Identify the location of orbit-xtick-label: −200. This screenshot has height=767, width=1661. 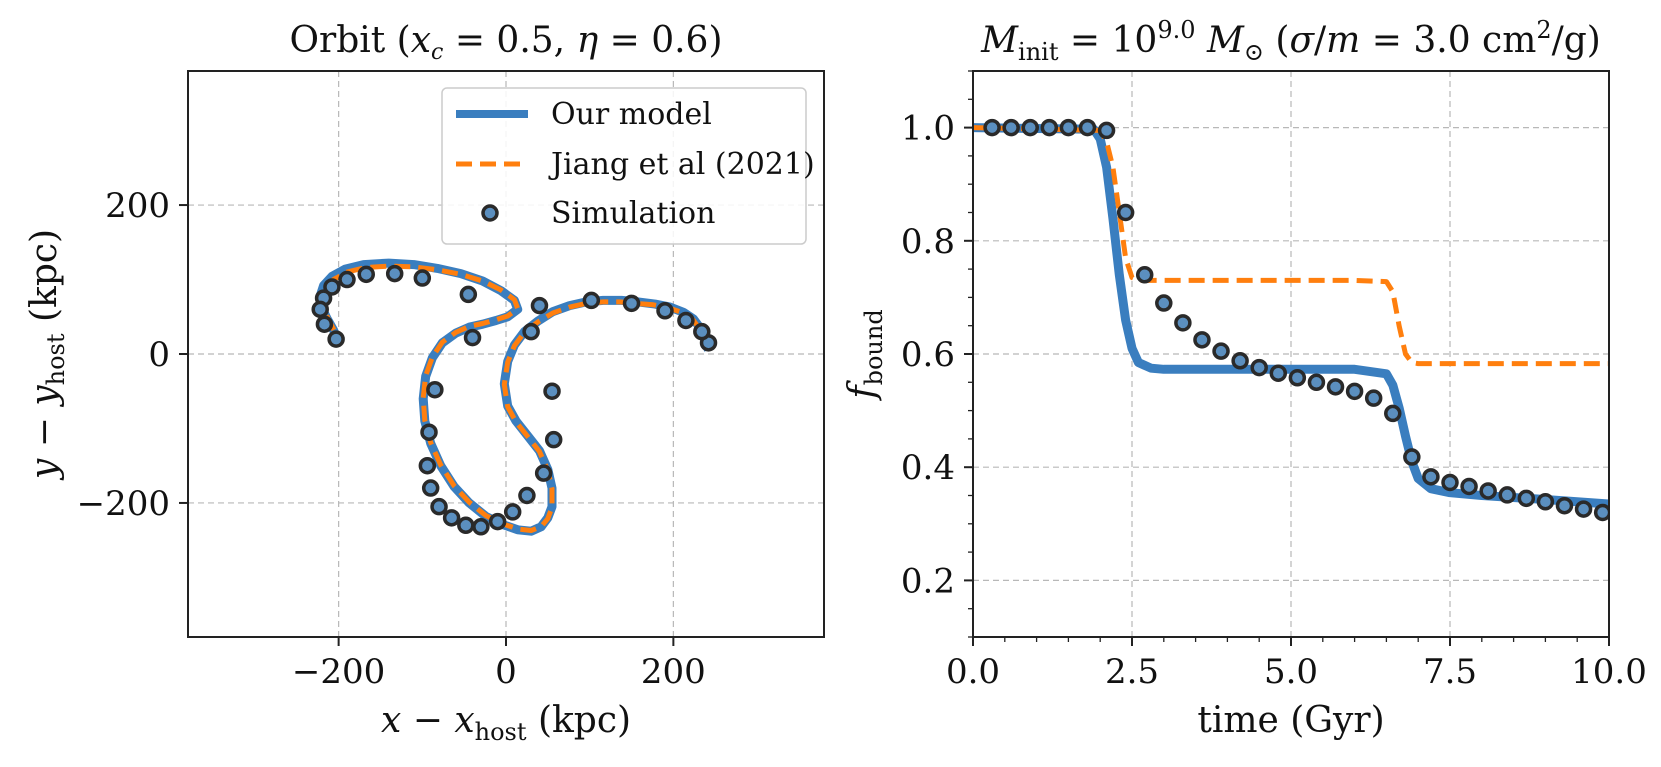
(338, 672).